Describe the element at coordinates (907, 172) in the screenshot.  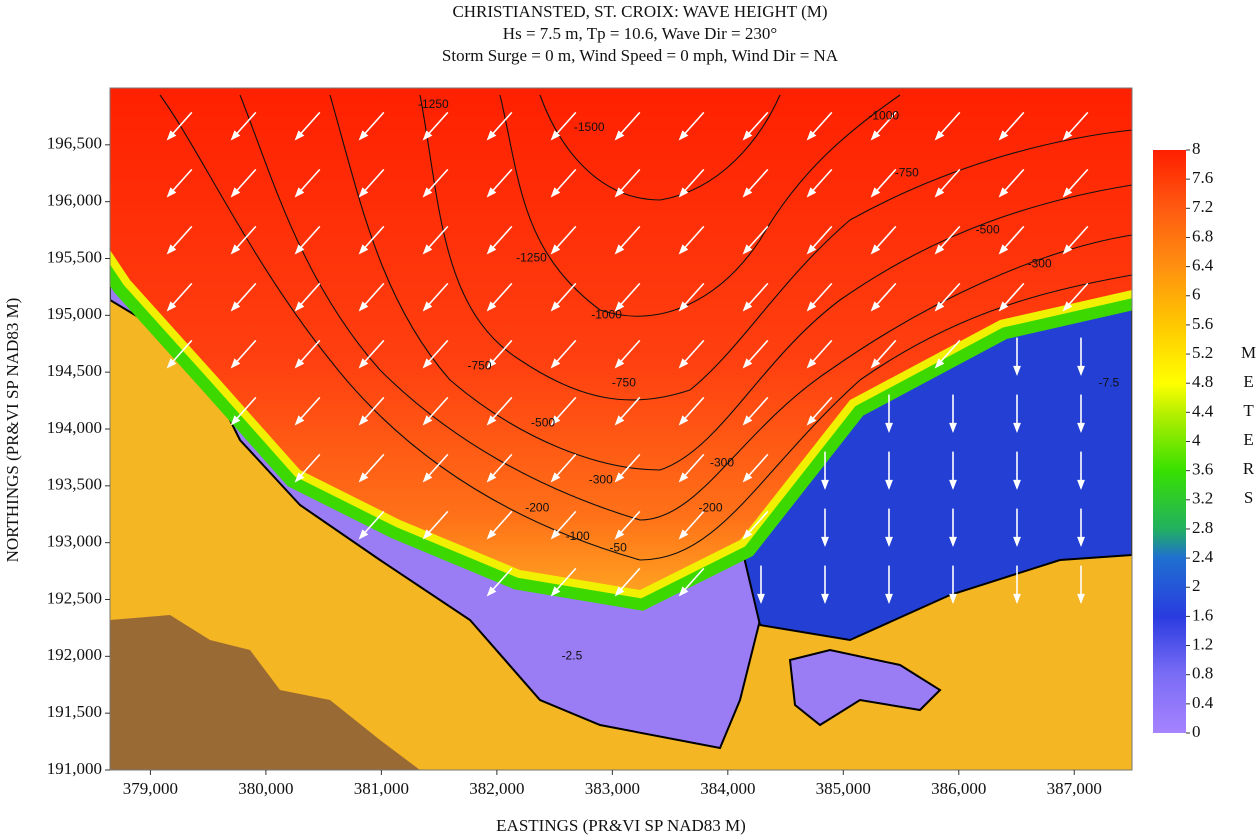
I see `contour-label: -750` at that location.